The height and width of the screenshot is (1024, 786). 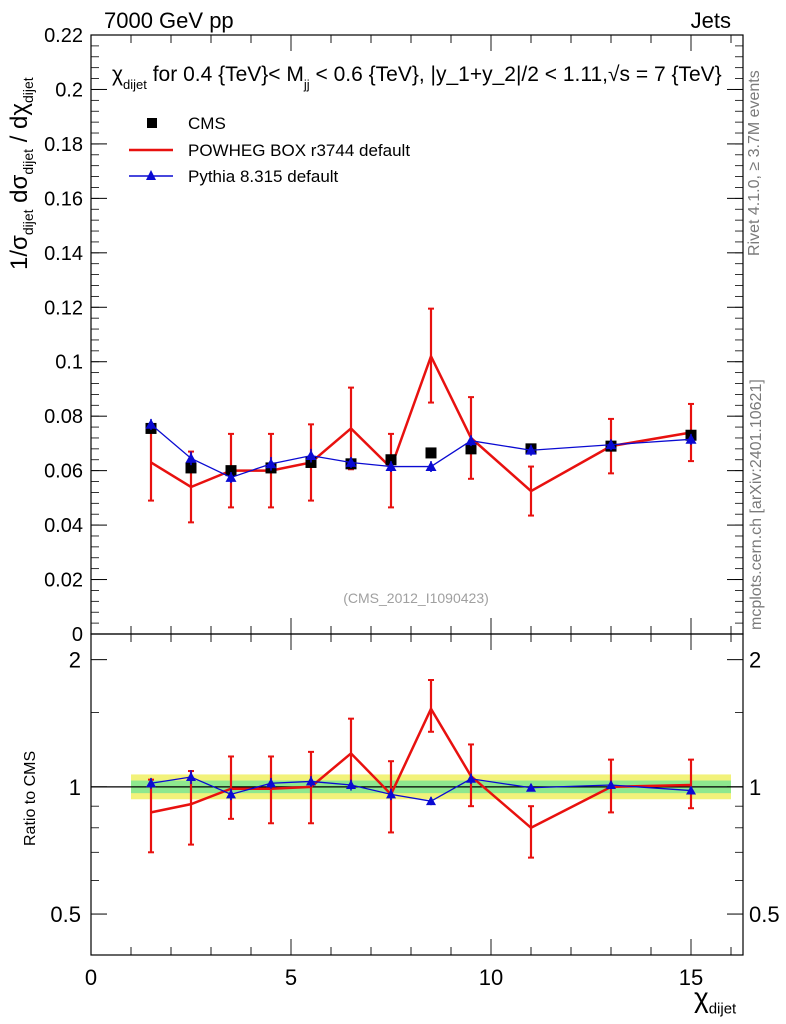 What do you see at coordinates (207, 123) in the screenshot?
I see `legend-label-cms: CMS` at bounding box center [207, 123].